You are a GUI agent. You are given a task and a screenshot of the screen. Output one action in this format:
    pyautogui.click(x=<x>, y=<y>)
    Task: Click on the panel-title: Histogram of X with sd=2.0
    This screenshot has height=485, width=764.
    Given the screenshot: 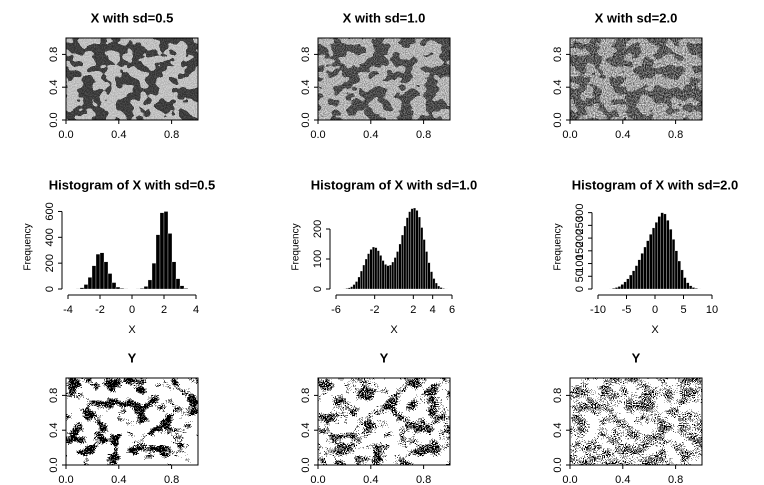 What is the action you would take?
    pyautogui.click(x=655, y=184)
    